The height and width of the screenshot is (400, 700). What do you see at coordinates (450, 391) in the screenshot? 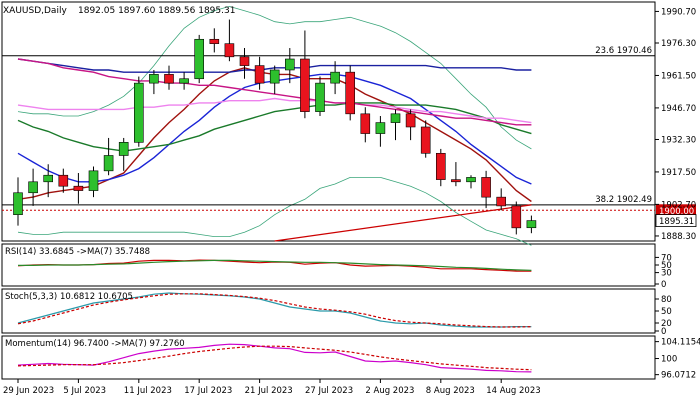
I see `date-tick-label: 8 Aug 2023` at bounding box center [450, 391].